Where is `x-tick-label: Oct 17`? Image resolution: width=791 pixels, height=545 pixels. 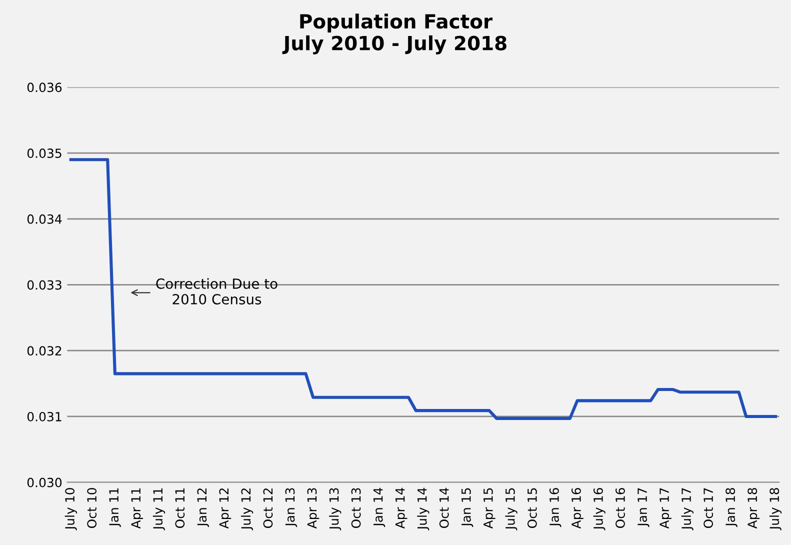
x-tick-label: Oct 17 is located at coordinates (709, 508).